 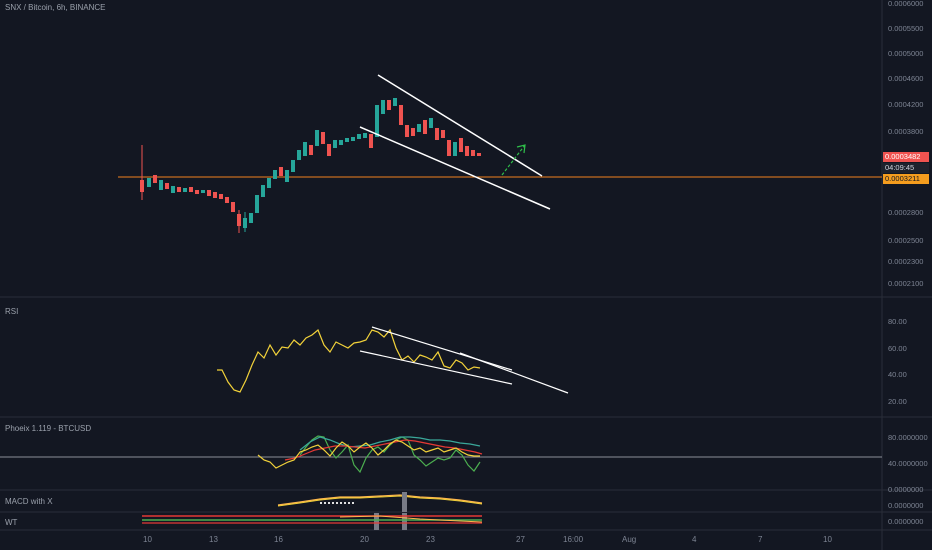 I want to click on macd-title: MACD with X, so click(x=29, y=501).